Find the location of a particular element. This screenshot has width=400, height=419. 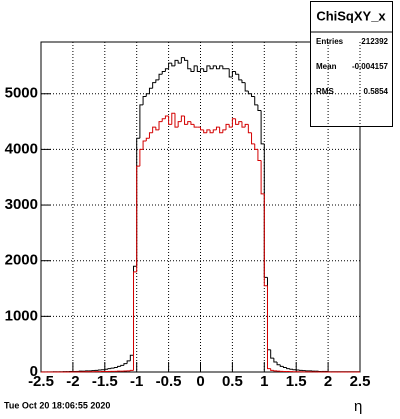

x-tick-label: 2.5 is located at coordinates (360, 381).